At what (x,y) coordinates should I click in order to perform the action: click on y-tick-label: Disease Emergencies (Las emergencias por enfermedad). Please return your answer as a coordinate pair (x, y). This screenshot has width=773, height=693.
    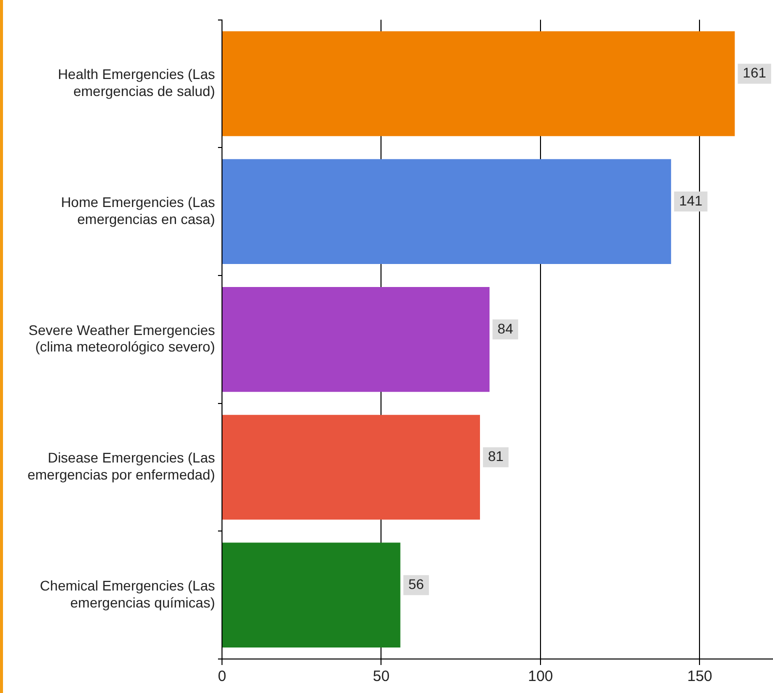
    Looking at the image, I should click on (121, 466).